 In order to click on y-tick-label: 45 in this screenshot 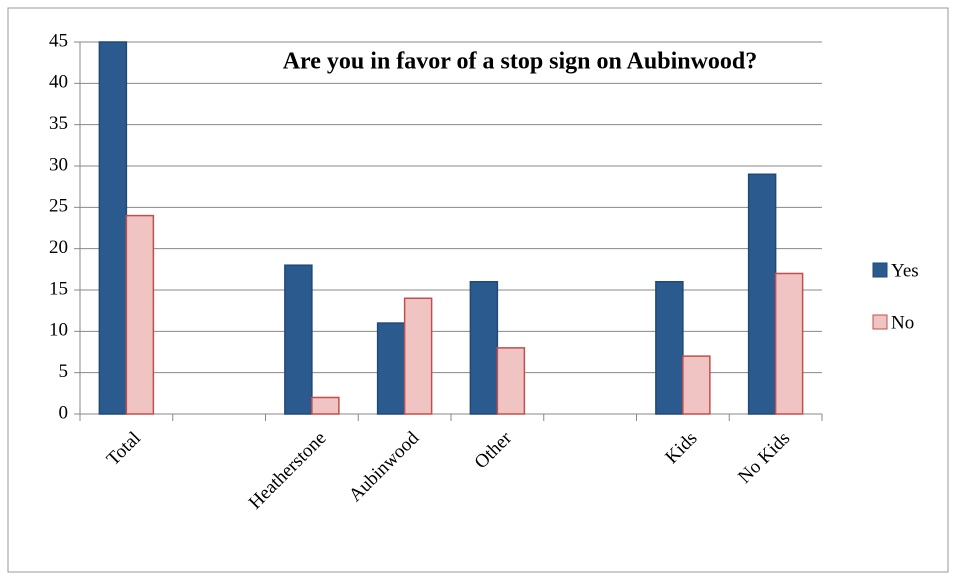, I will do `click(58, 40)`.